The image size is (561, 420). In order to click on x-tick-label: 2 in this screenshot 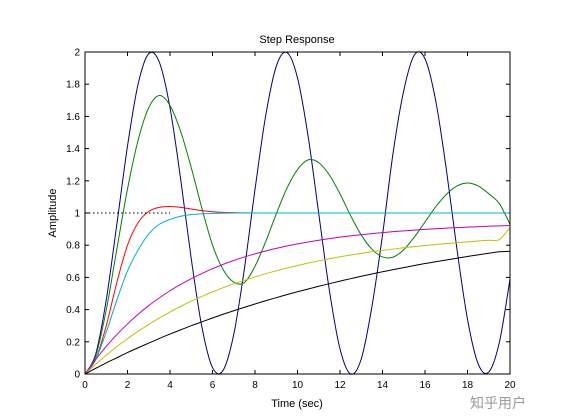, I will do `click(128, 385)`.